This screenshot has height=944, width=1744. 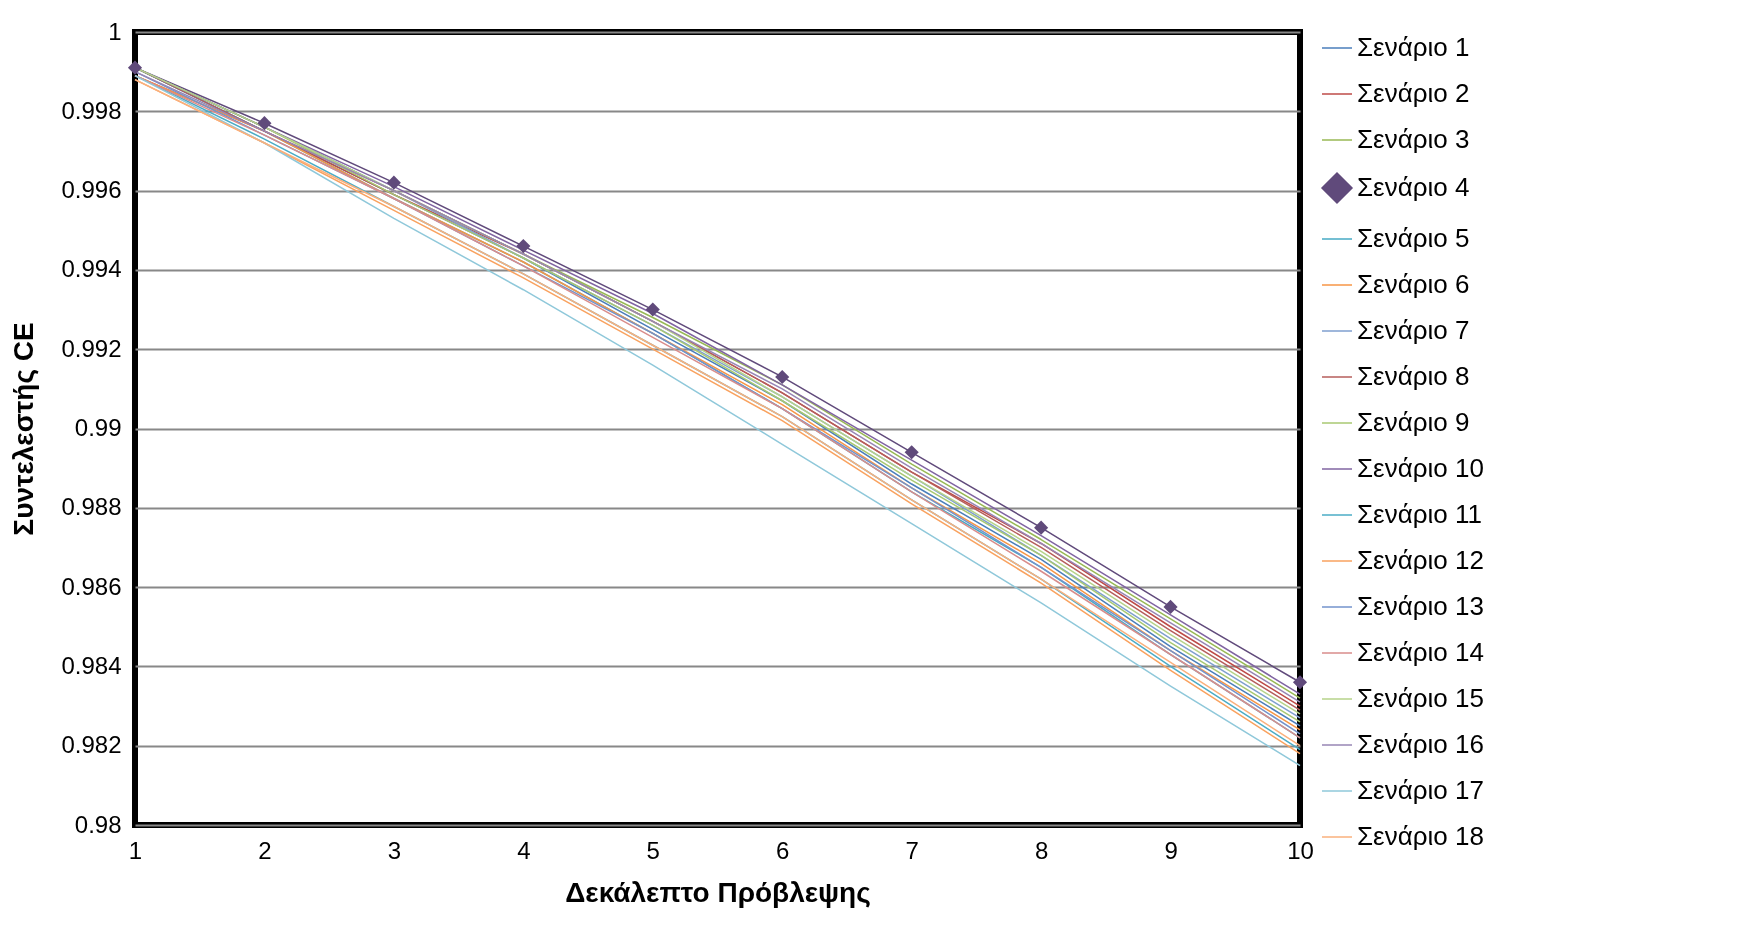 I want to click on legend-label: Σενάριο 13, so click(x=1420, y=606).